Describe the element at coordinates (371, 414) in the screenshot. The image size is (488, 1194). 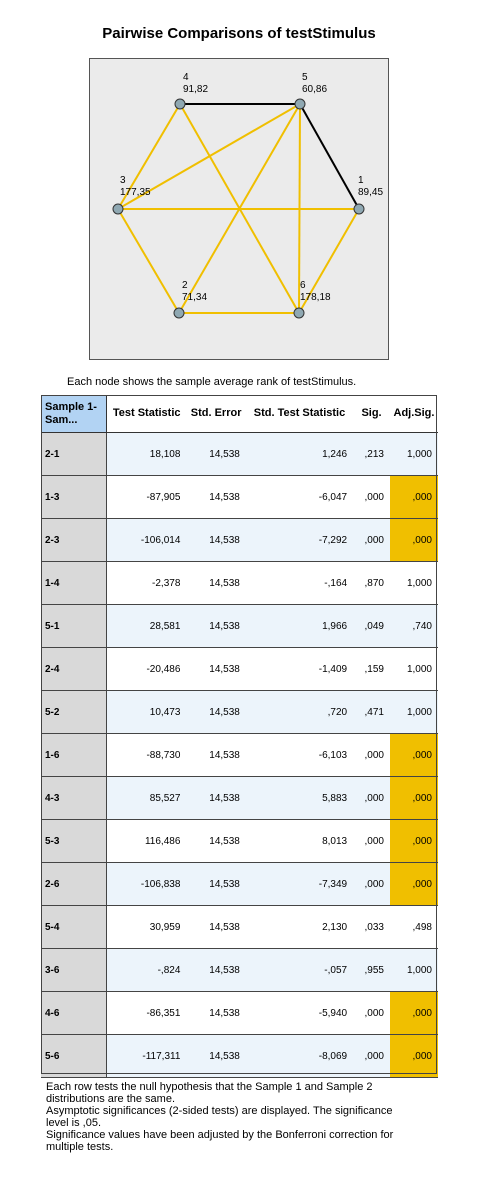
I see `col-sig: Sig.` at that location.